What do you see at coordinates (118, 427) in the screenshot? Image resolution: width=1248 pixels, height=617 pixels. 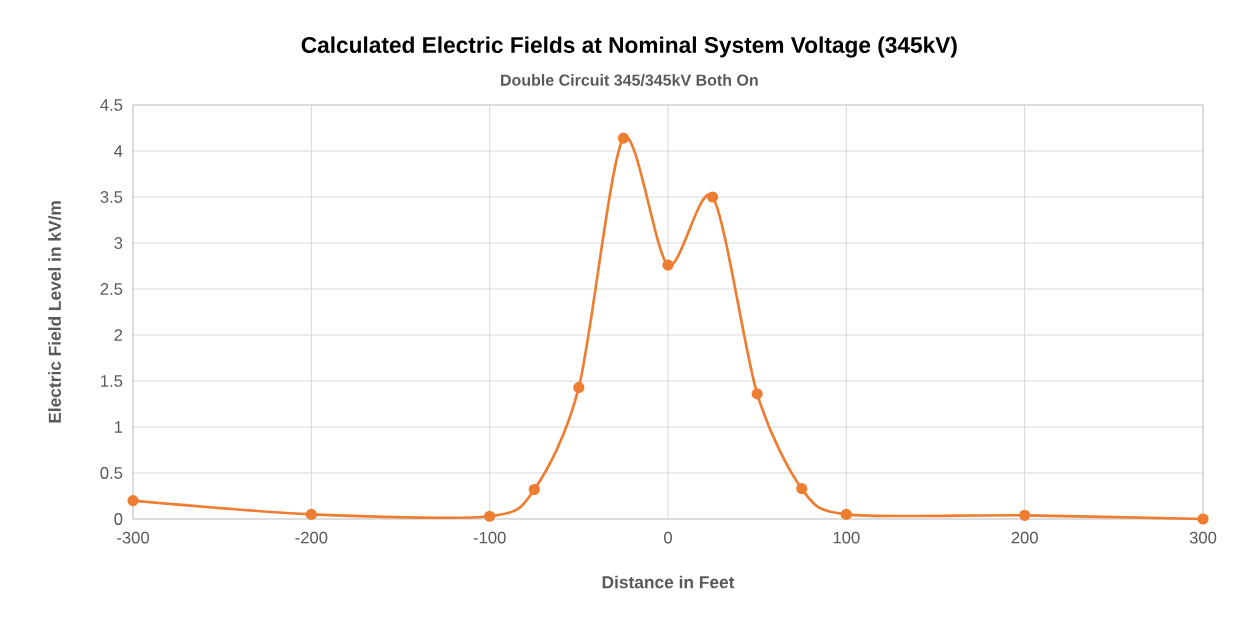 I see `y-tick-label: 1` at bounding box center [118, 427].